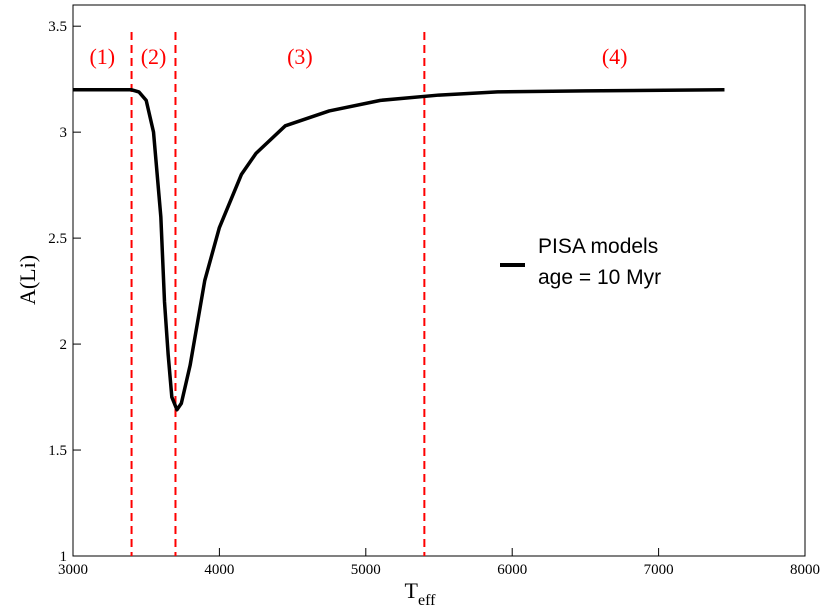 The image size is (829, 610). Describe the element at coordinates (427, 600) in the screenshot. I see `x-axis-label-sub: eff` at that location.